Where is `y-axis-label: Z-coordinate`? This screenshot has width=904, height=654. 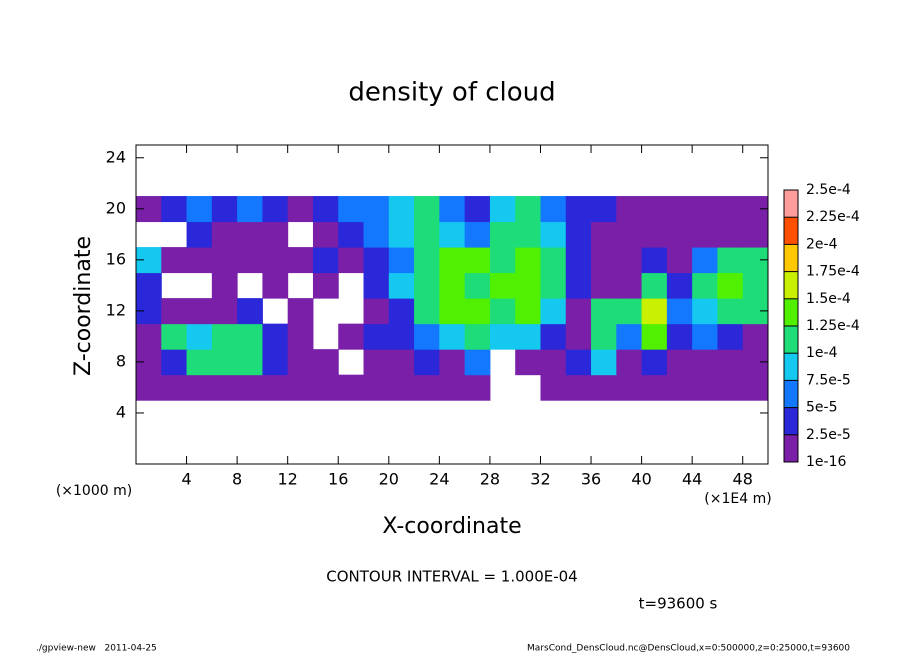
y-axis-label: Z-coordinate is located at coordinates (83, 306).